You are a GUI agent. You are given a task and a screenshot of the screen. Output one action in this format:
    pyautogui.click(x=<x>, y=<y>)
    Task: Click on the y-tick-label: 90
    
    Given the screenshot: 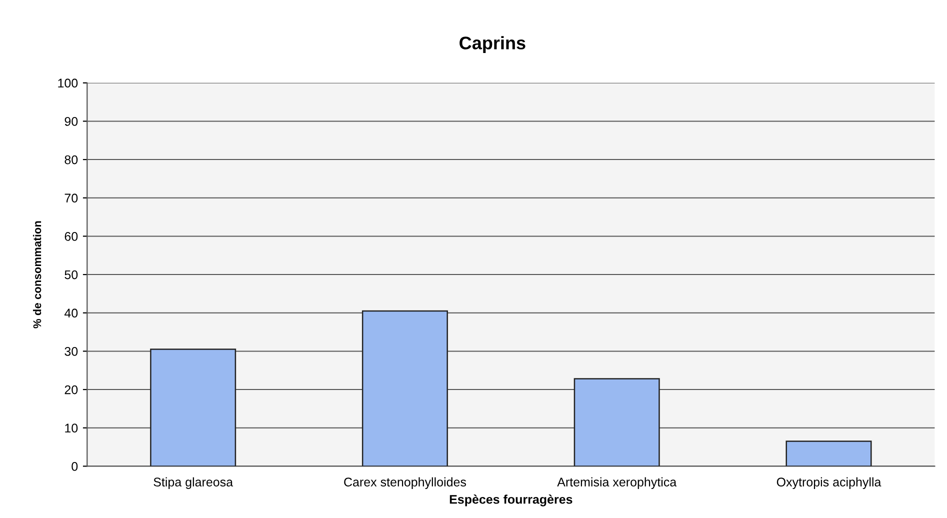 What is the action you would take?
    pyautogui.click(x=71, y=121)
    